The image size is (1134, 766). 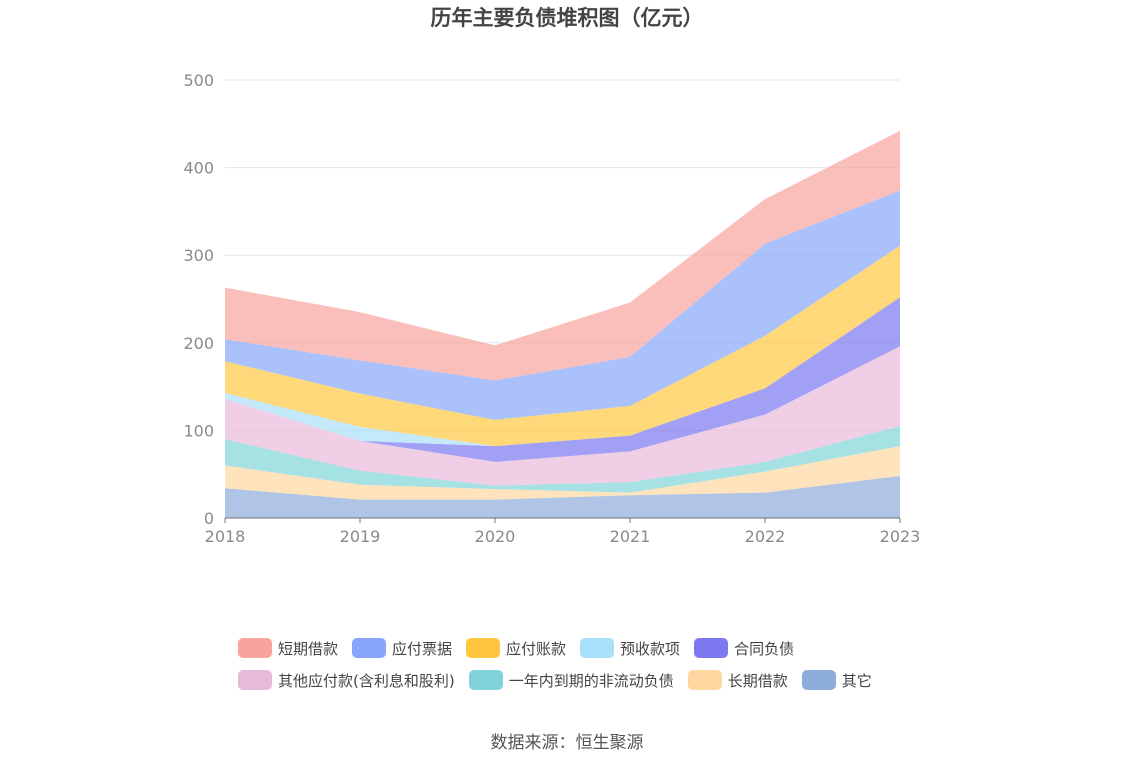 What do you see at coordinates (422, 648) in the screenshot?
I see `legend-label: 应付票据` at bounding box center [422, 648].